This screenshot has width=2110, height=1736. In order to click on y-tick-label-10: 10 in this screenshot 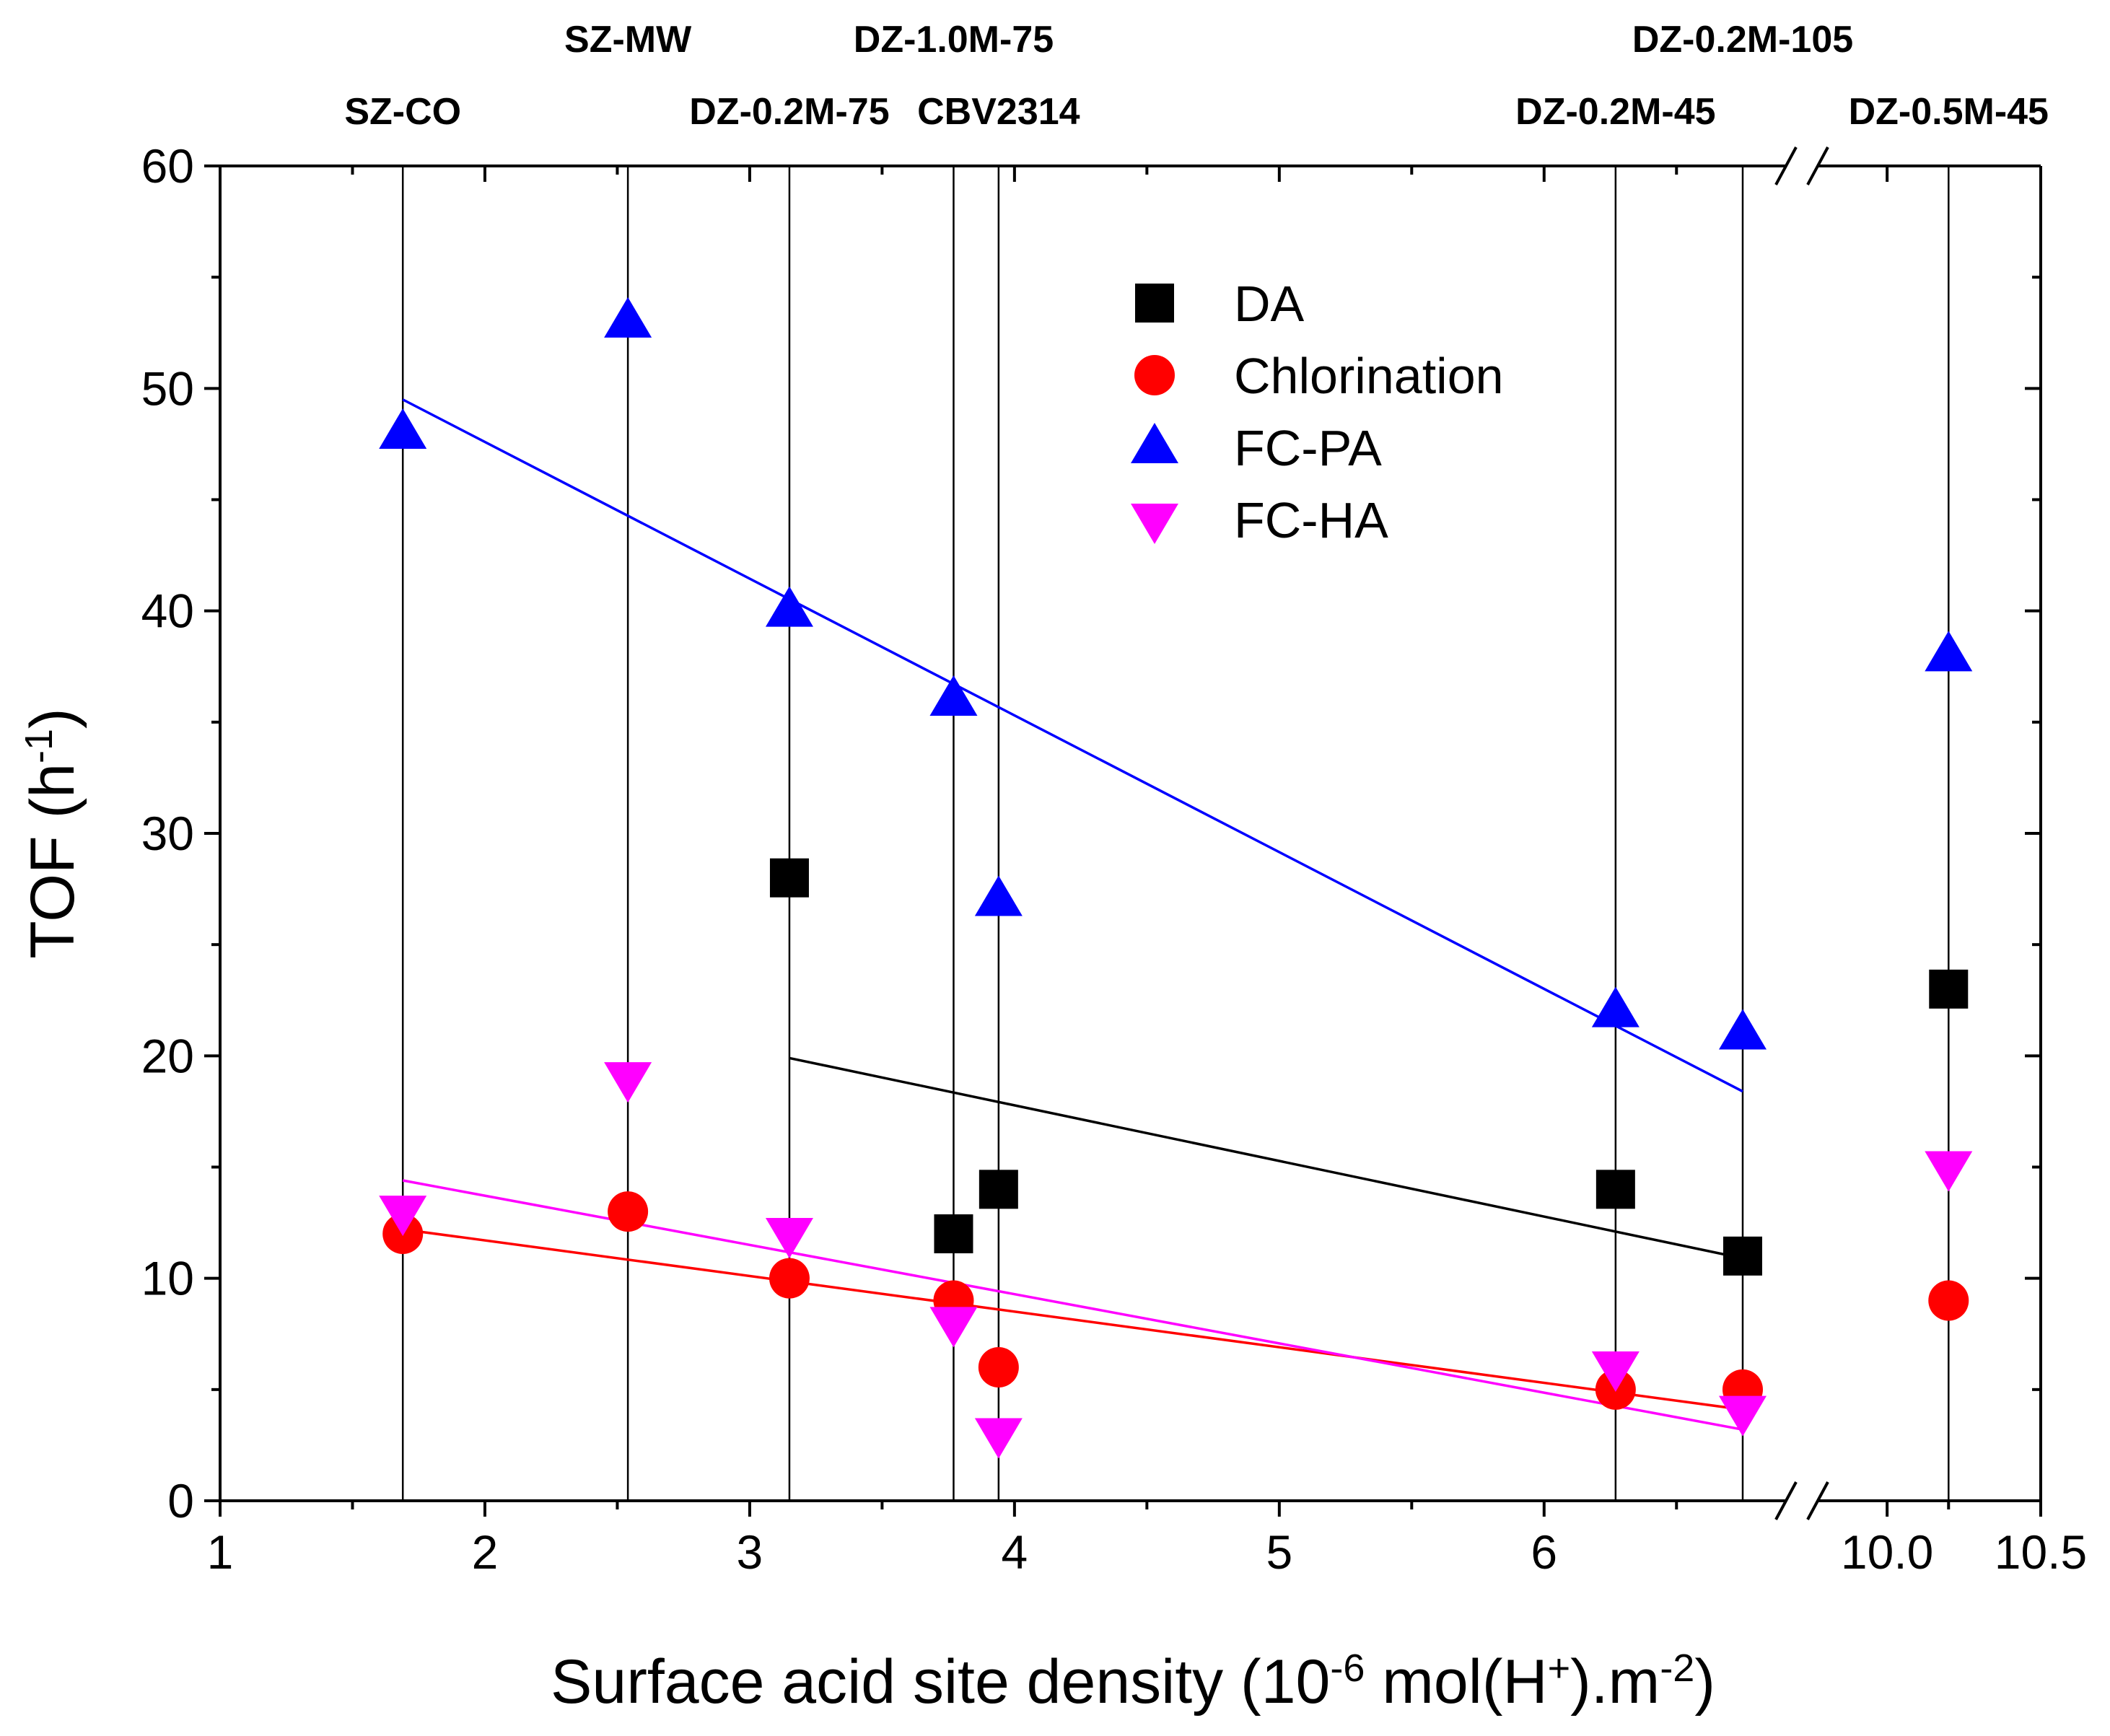, I will do `click(167, 1278)`.